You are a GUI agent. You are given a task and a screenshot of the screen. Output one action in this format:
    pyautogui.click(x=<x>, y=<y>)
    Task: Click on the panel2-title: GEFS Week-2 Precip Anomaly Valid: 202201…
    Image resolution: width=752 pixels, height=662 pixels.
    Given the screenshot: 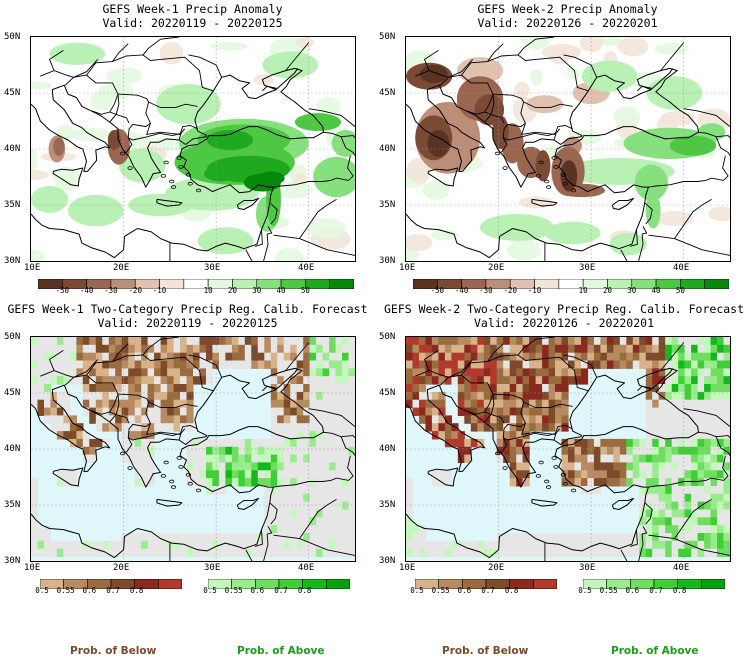 What is the action you would take?
    pyautogui.click(x=567, y=16)
    